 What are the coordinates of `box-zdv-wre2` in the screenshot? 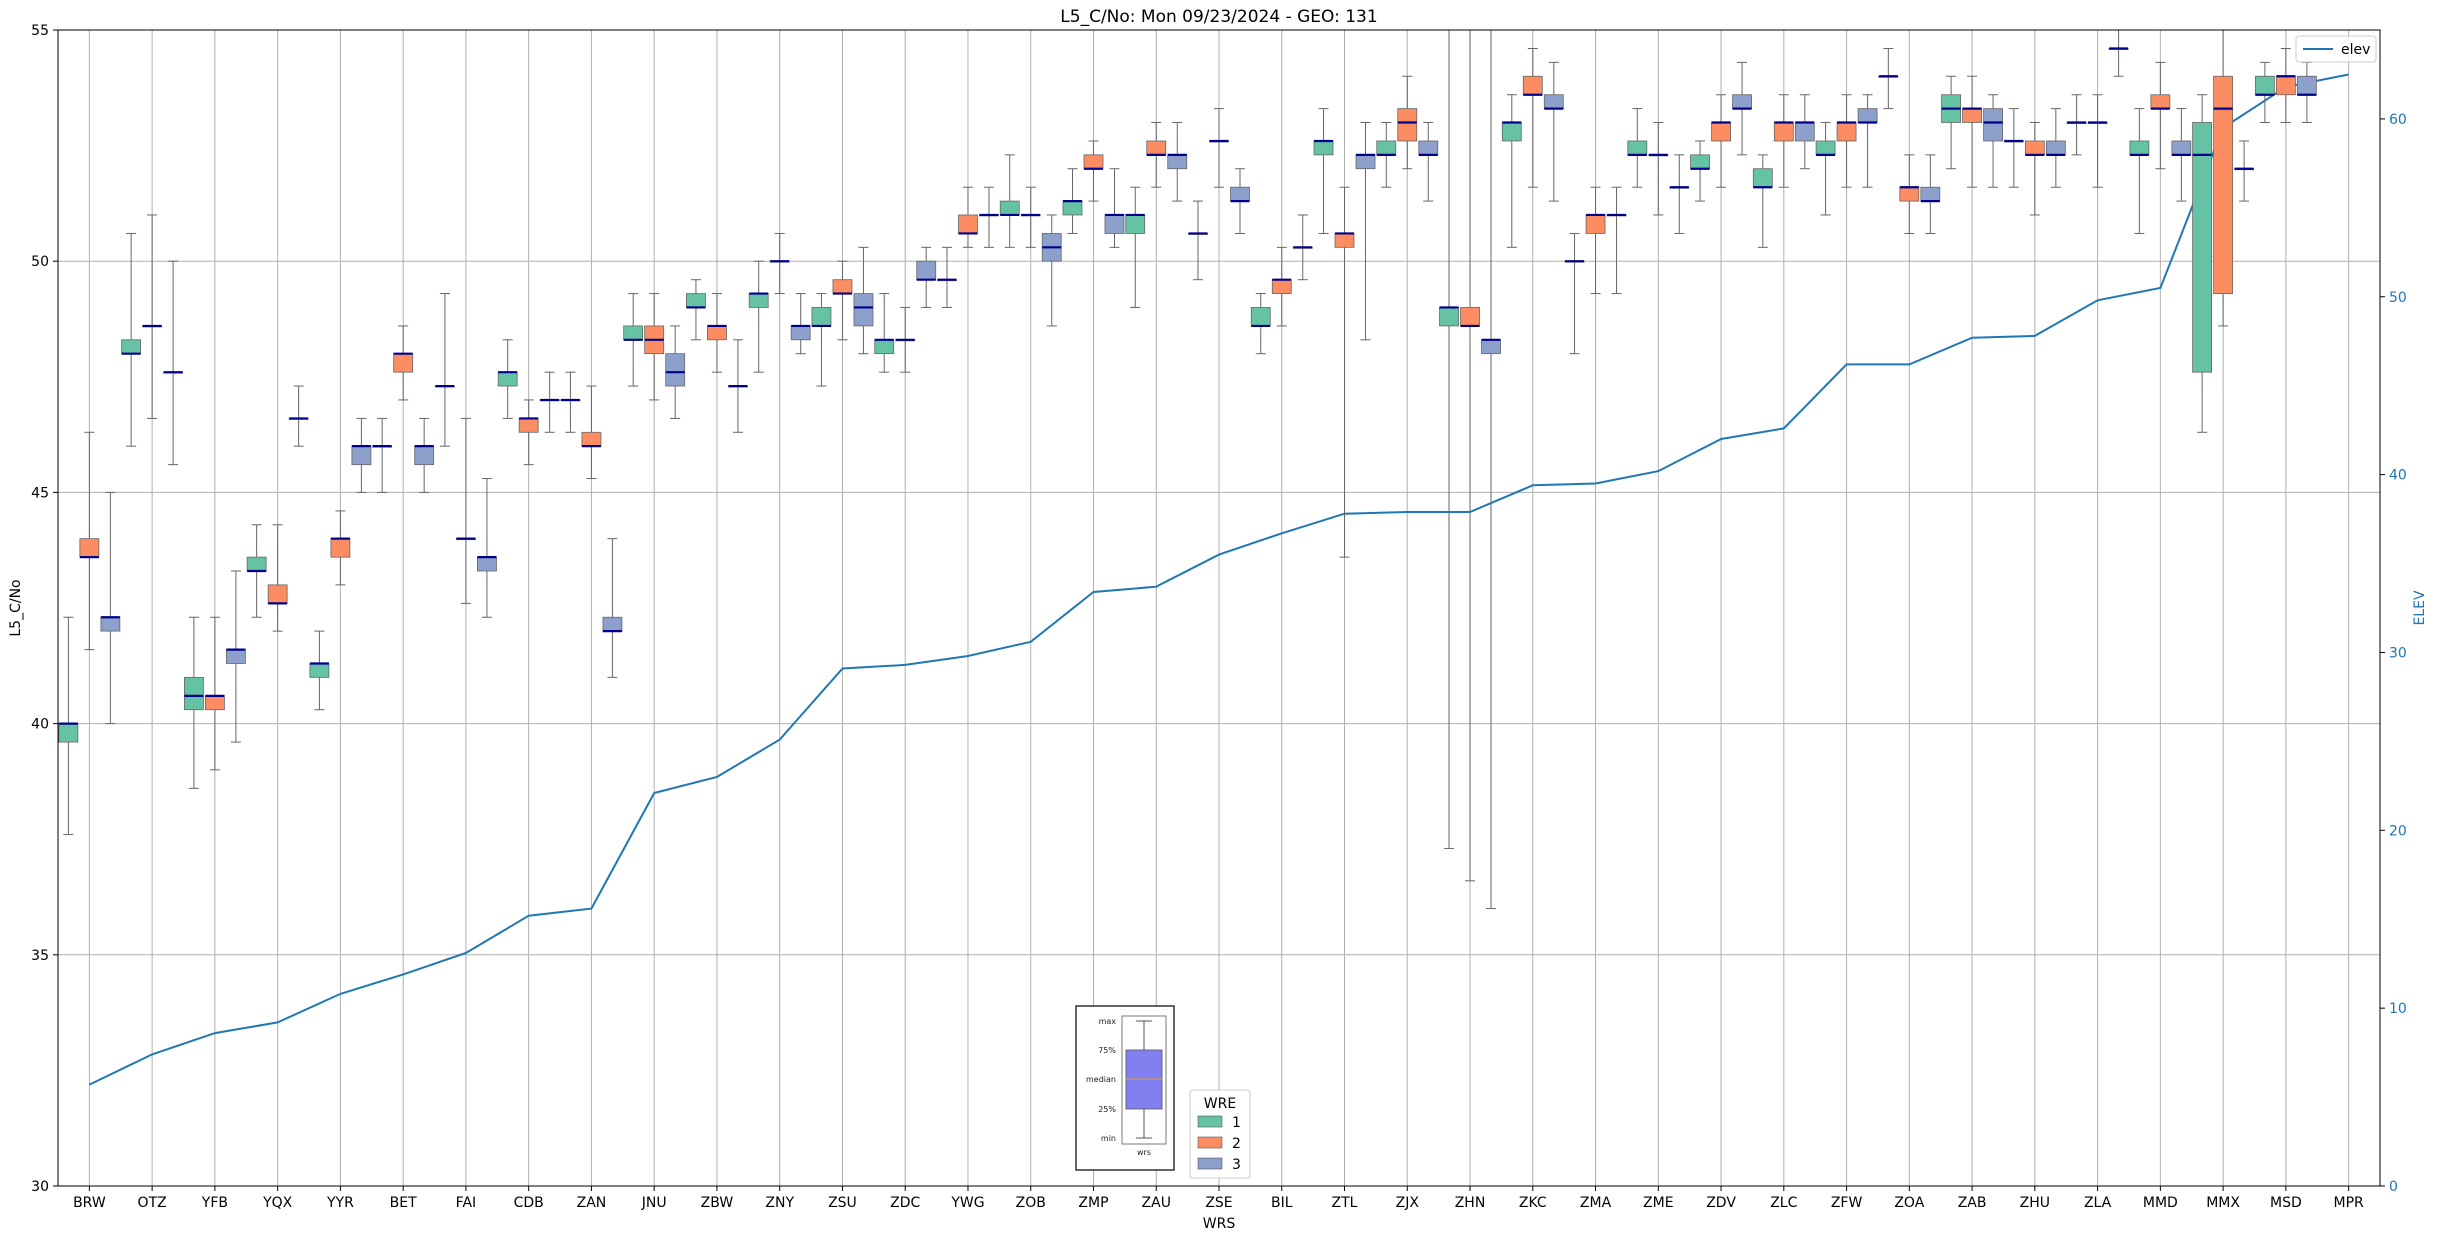 It's located at (1721, 141).